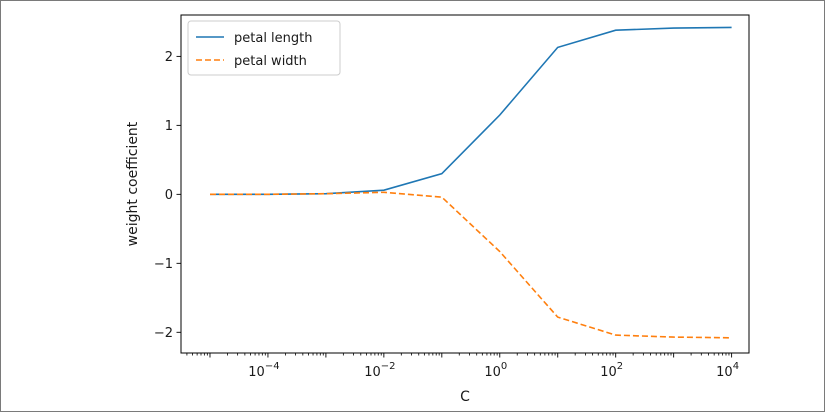 This screenshot has height=413, width=825. I want to click on x-tick-label: 10⁴, so click(727, 370).